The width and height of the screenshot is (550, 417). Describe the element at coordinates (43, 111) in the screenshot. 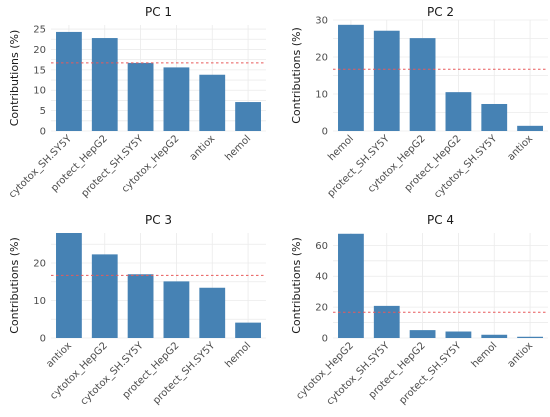

I see `y-tick-label: 5` at that location.